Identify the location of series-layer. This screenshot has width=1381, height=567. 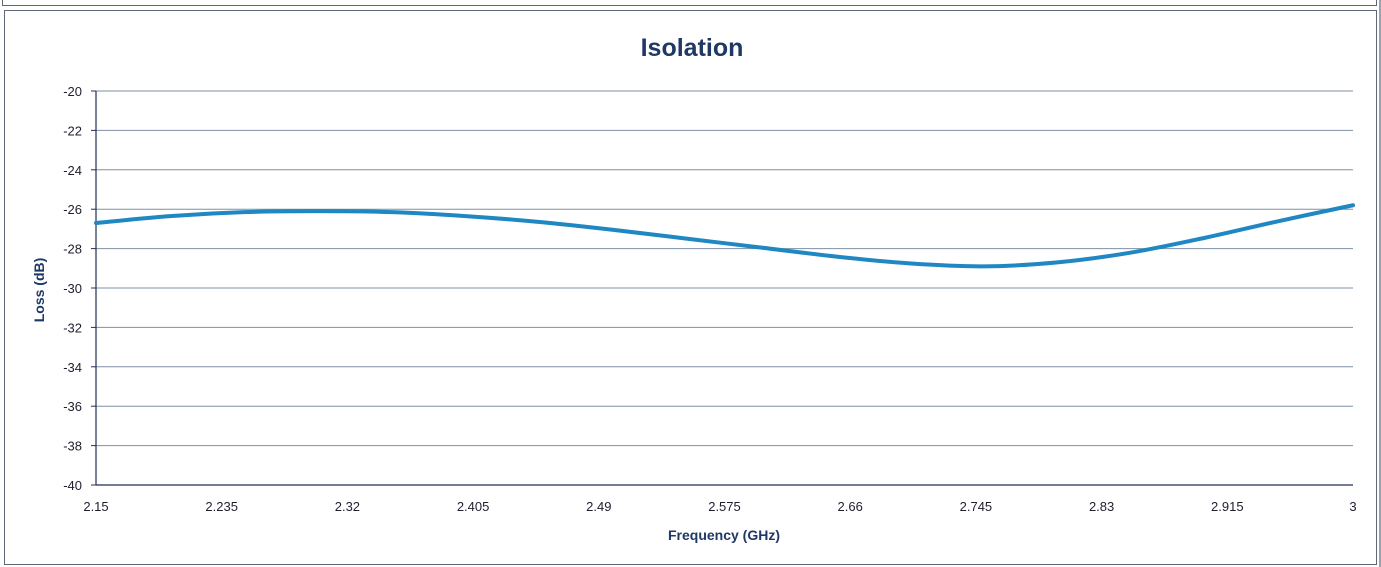
(724, 236).